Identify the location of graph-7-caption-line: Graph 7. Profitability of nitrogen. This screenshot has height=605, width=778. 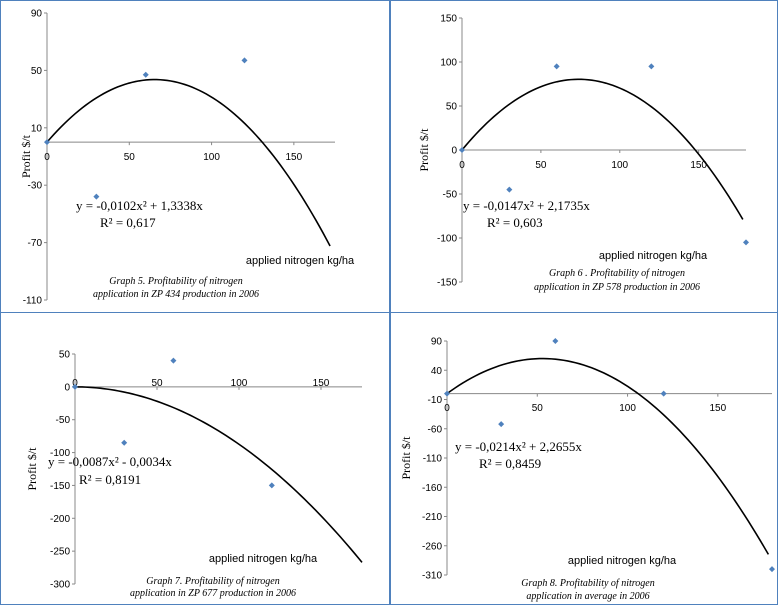
(212, 581).